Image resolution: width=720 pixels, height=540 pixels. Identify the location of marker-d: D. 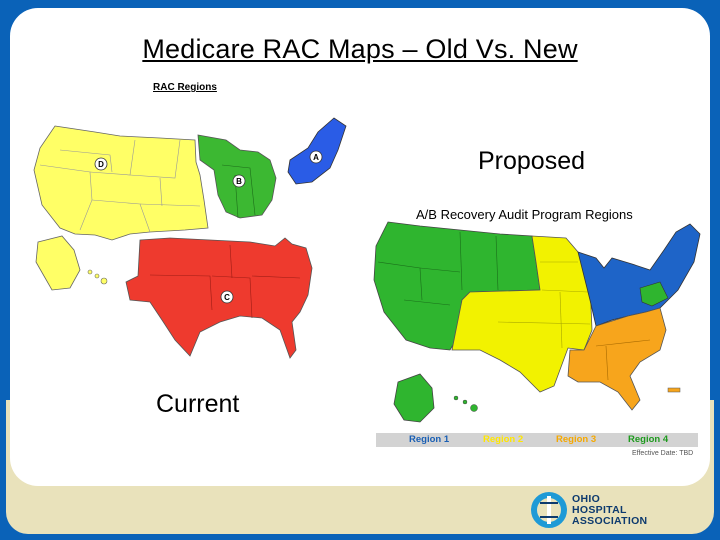
(101, 164).